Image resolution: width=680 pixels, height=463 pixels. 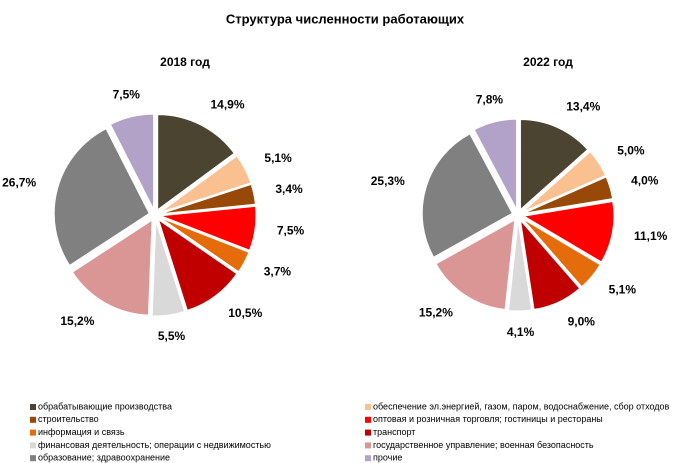 I want to click on data-label: 5,5%, so click(x=172, y=336).